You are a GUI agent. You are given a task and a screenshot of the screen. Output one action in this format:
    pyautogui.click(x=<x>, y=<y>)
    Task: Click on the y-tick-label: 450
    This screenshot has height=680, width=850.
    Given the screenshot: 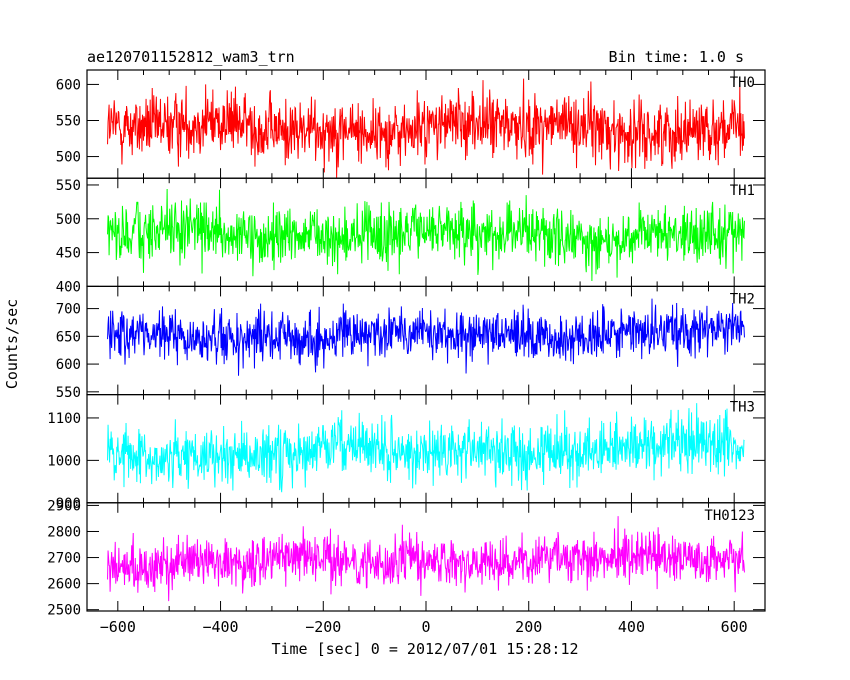 What is the action you would take?
    pyautogui.click(x=68, y=254)
    